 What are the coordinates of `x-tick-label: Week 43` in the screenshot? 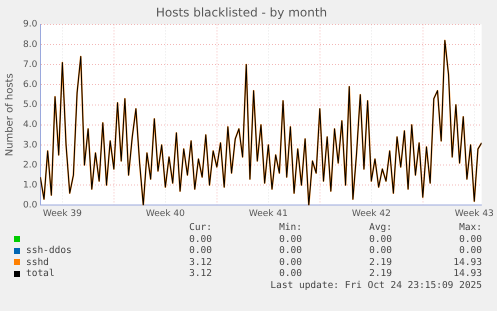 It's located at (474, 213).